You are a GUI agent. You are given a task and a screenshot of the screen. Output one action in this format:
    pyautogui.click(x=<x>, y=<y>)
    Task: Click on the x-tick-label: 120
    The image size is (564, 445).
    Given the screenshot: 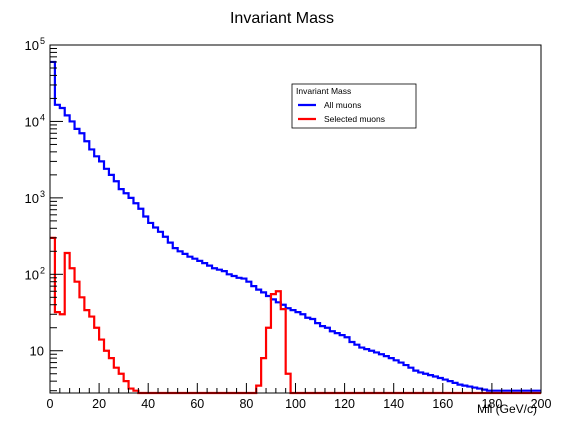 What is the action you would take?
    pyautogui.click(x=344, y=404)
    